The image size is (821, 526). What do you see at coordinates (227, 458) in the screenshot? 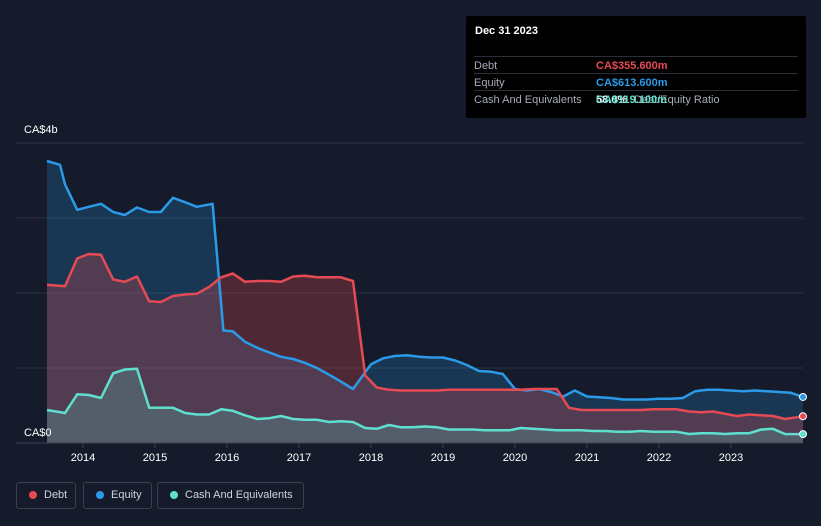
I see `x-tick-label: 2016` at bounding box center [227, 458].